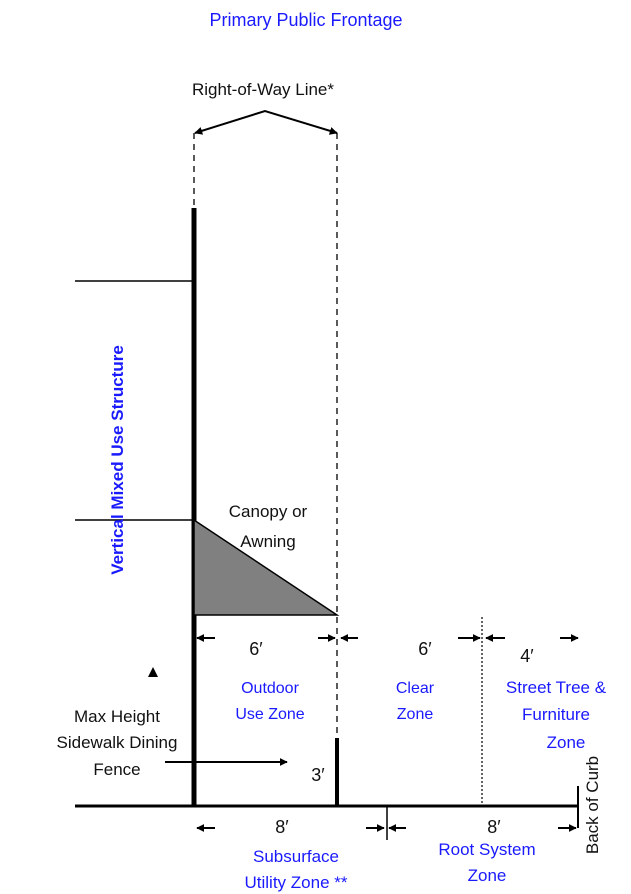 This screenshot has width=631, height=894. Describe the element at coordinates (566, 742) in the screenshot. I see `tree-zone-label-3: Zone` at that location.